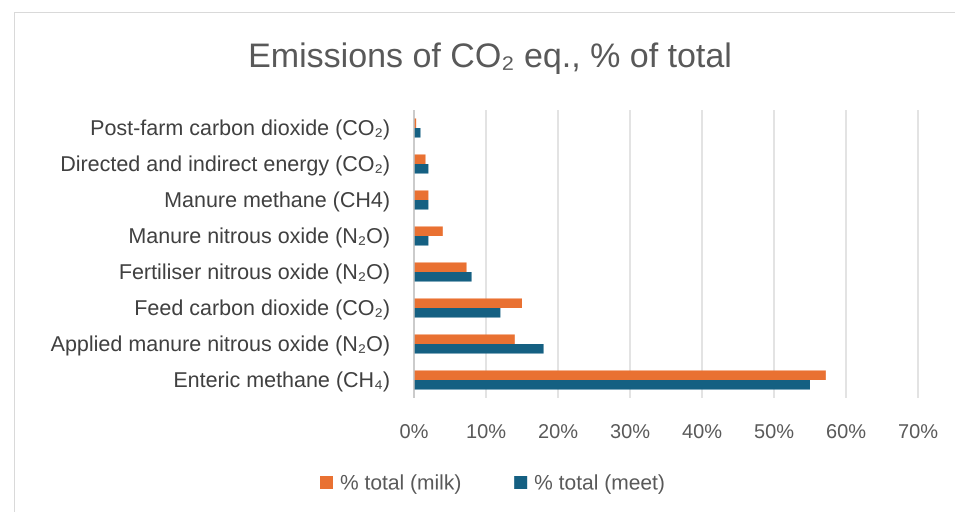 The height and width of the screenshot is (512, 955). I want to click on y-tick-label: Applied manure nitrous oxide (N₂O), so click(220, 344).